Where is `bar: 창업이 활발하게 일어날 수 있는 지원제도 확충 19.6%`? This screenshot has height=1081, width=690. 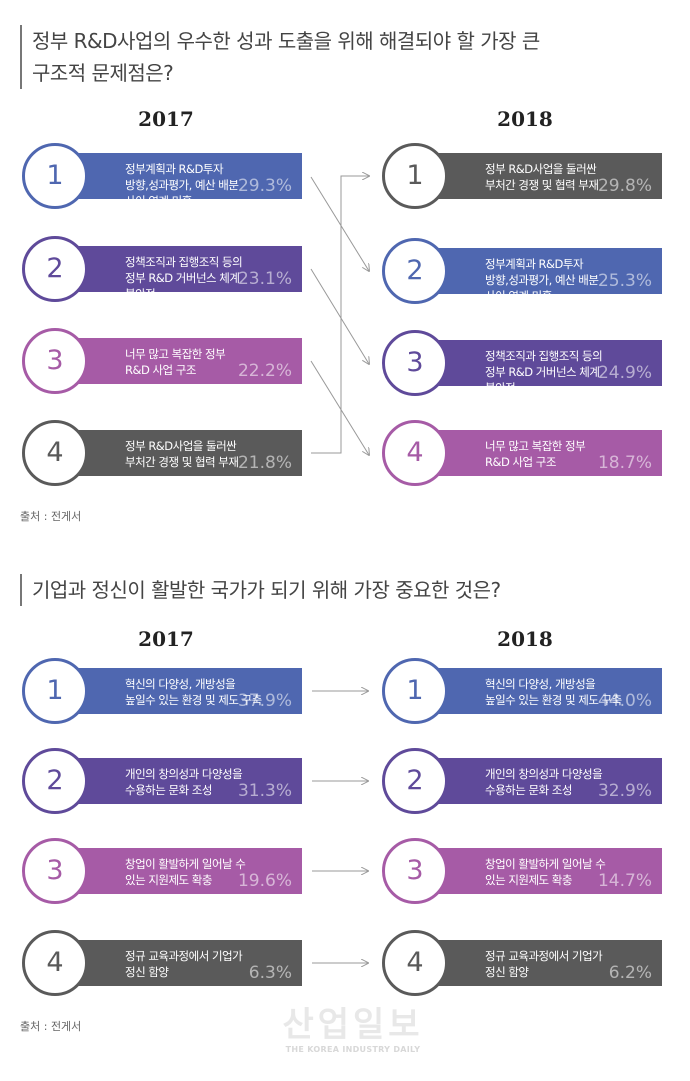 bar: 창업이 활발하게 일어날 수 있는 지원제도 확충 19.6% is located at coordinates (178, 871).